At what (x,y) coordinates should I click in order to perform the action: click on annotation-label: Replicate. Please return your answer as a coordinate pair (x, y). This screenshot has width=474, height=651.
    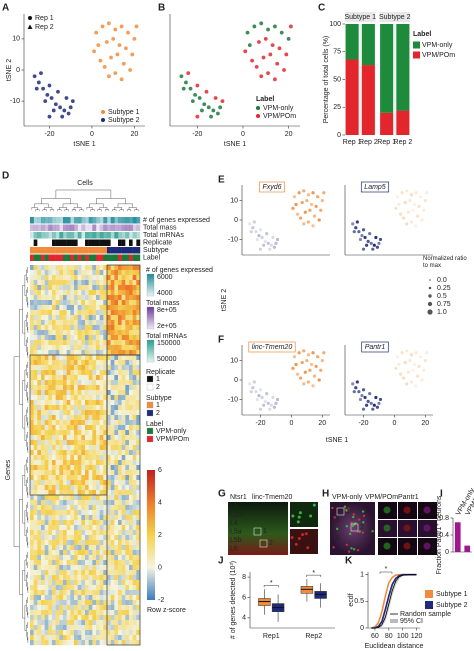
    Looking at the image, I should click on (157, 243).